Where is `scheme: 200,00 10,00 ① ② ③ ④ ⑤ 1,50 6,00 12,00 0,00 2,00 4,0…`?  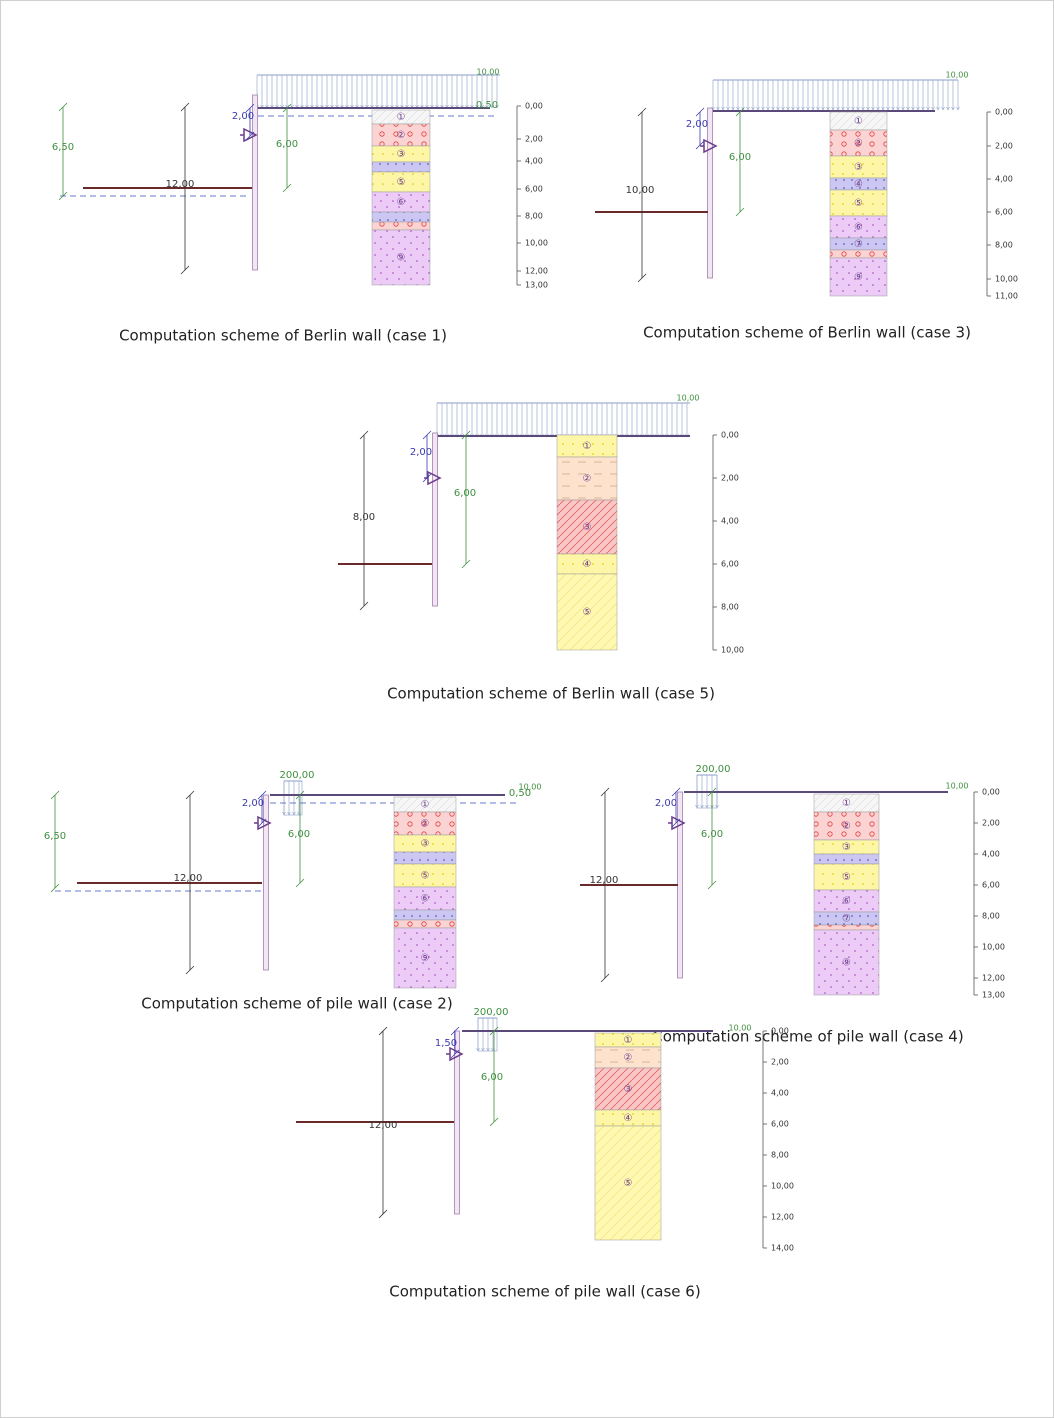
scheme: 200,00 10,00 ① ② ③ ④ ⑤ 1,50 6,00 12,00 0,00 2,00 4,0… is located at coordinates (545, 1154).